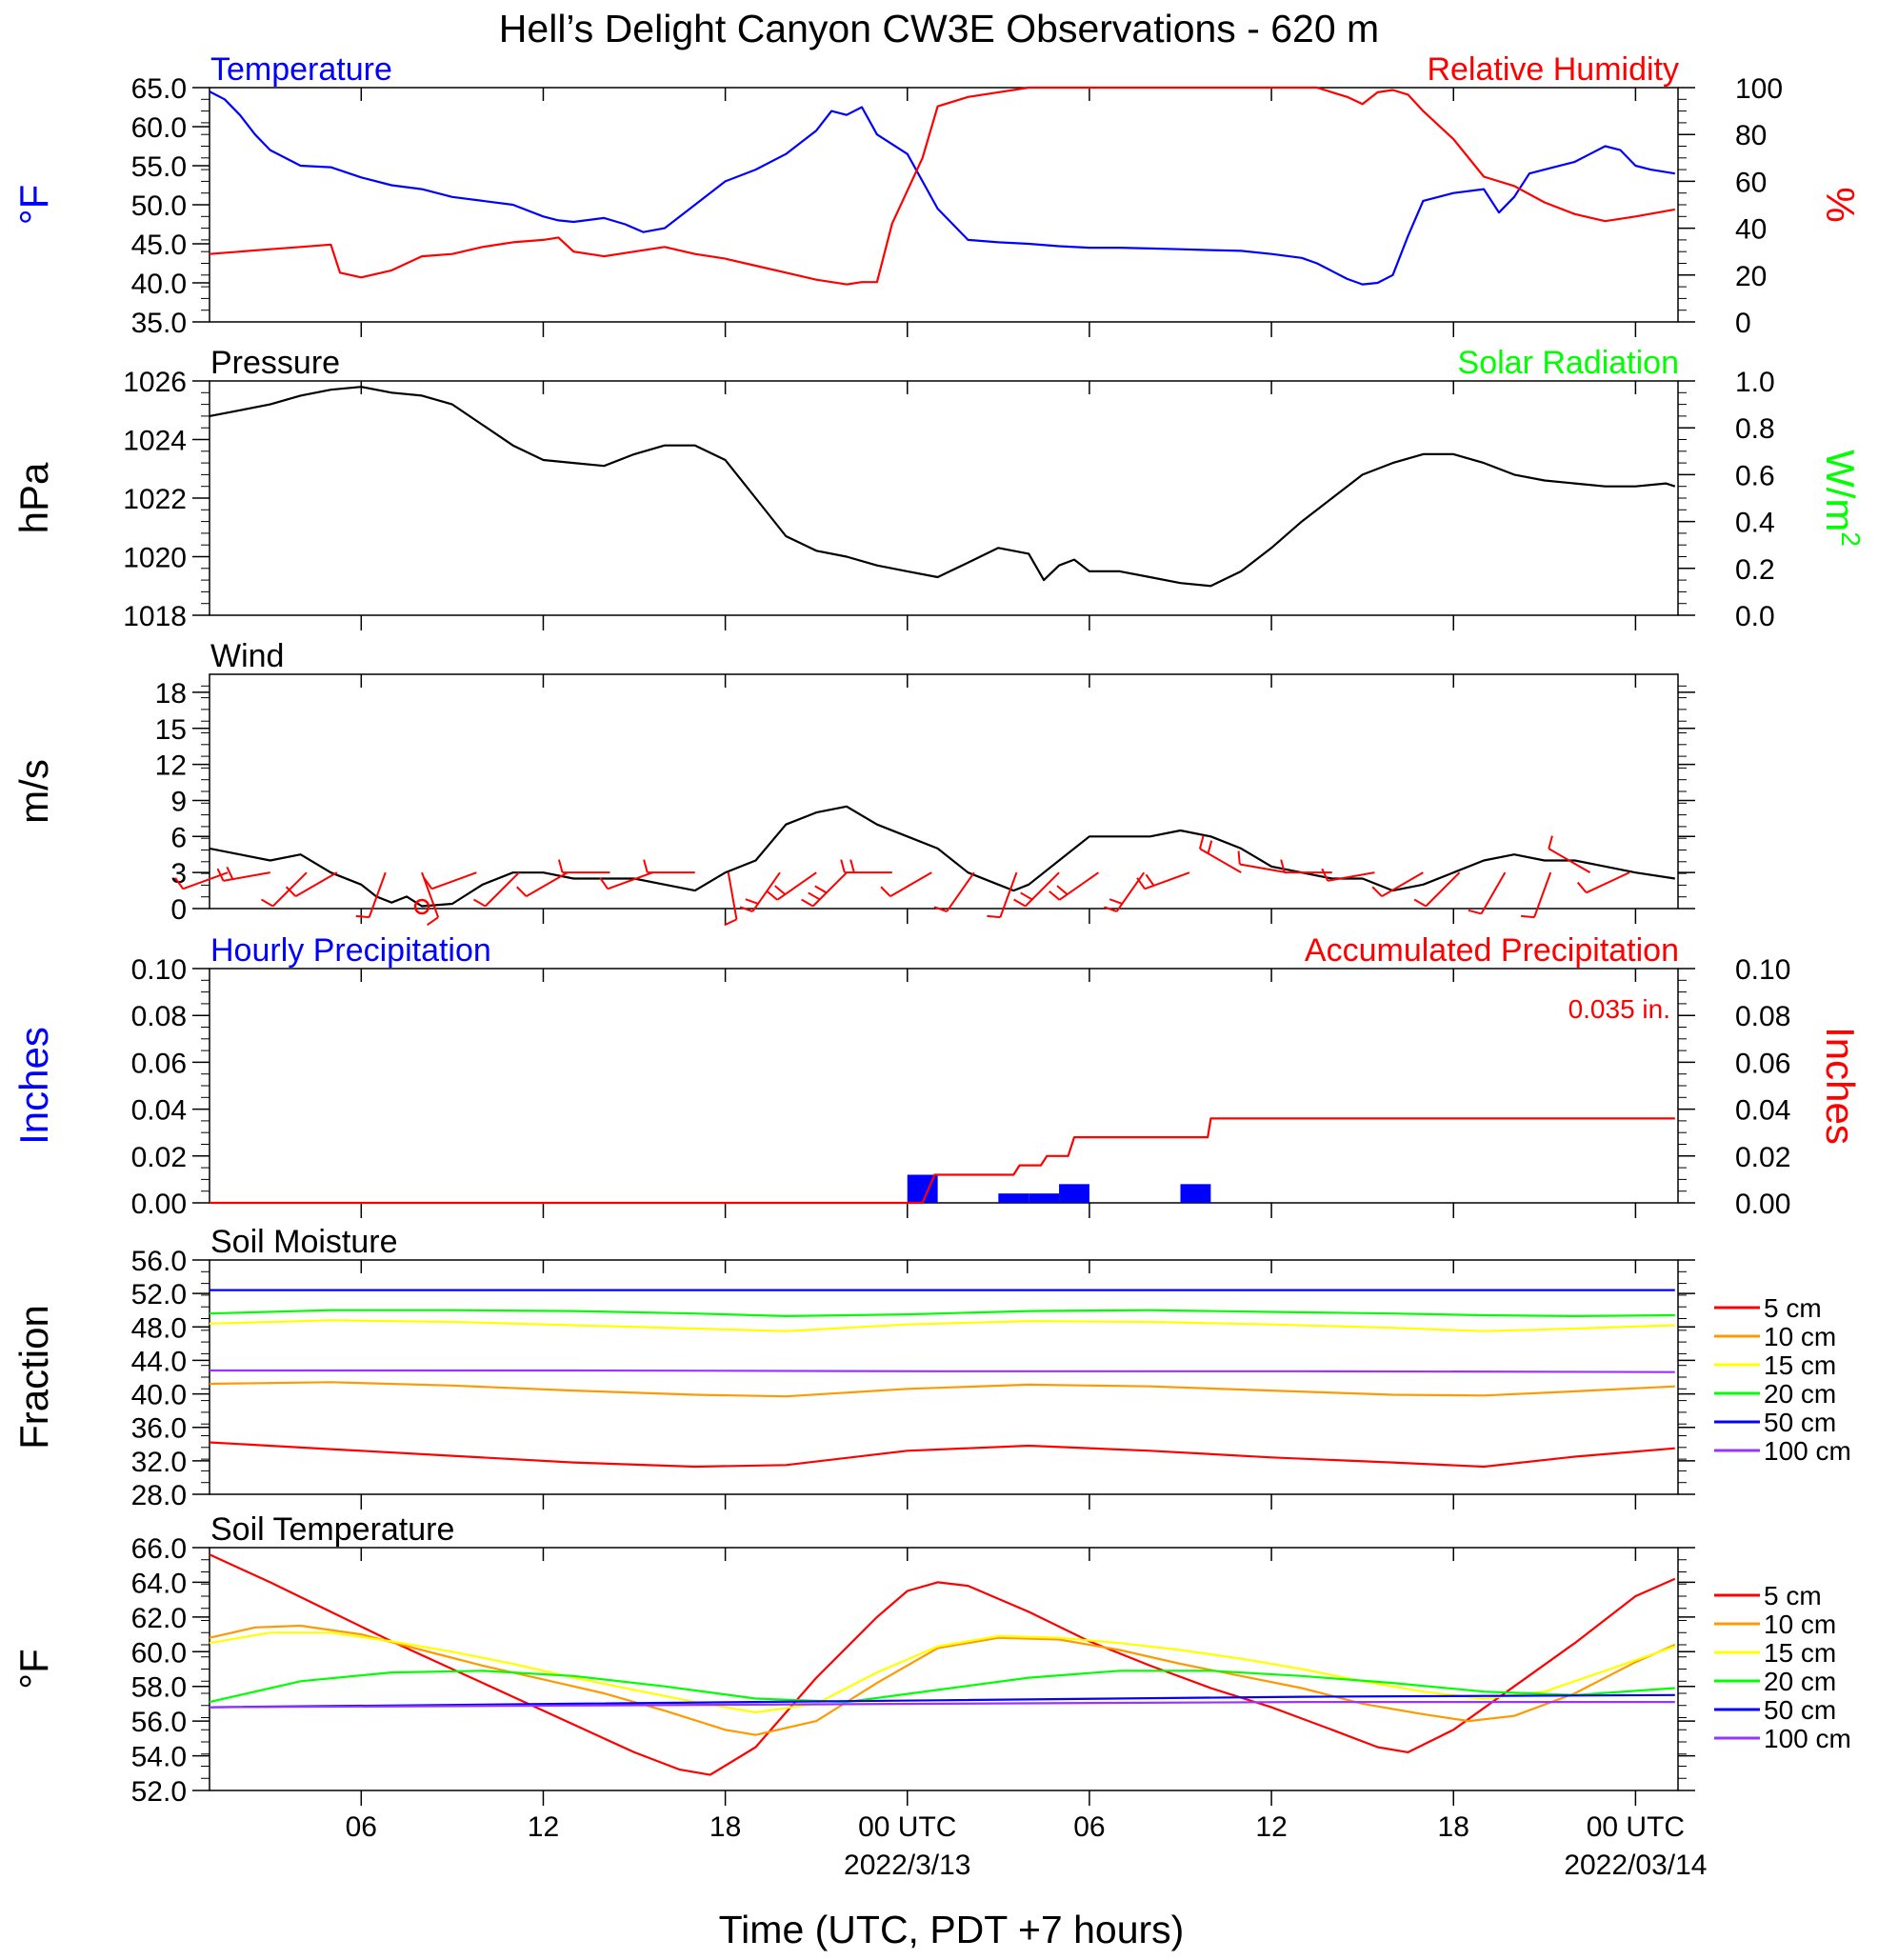  What do you see at coordinates (178, 910) in the screenshot?
I see `y-left-tick-label: 0` at bounding box center [178, 910].